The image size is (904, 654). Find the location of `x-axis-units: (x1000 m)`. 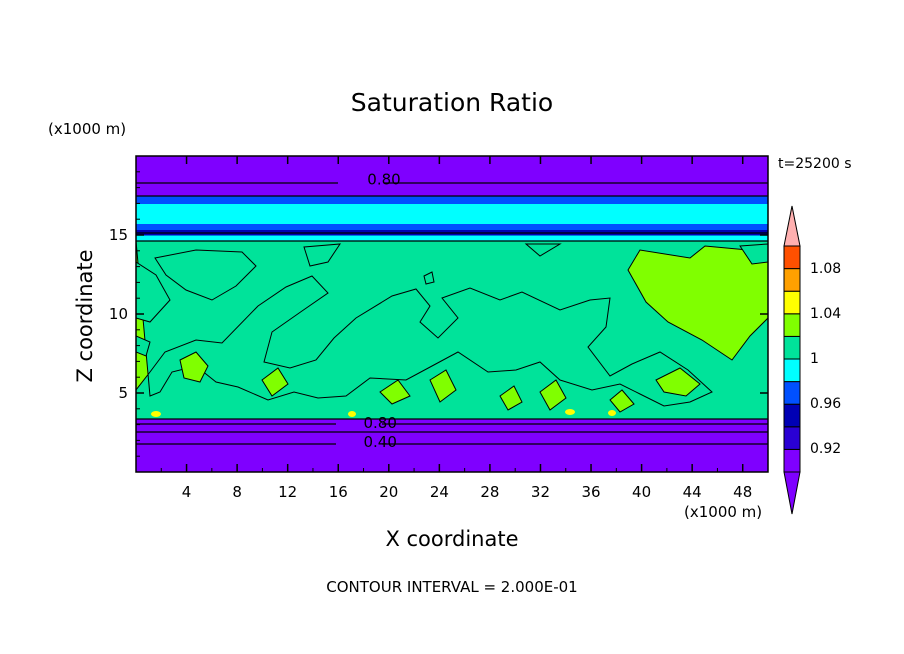

x-axis-units: (x1000 m) is located at coordinates (723, 512).